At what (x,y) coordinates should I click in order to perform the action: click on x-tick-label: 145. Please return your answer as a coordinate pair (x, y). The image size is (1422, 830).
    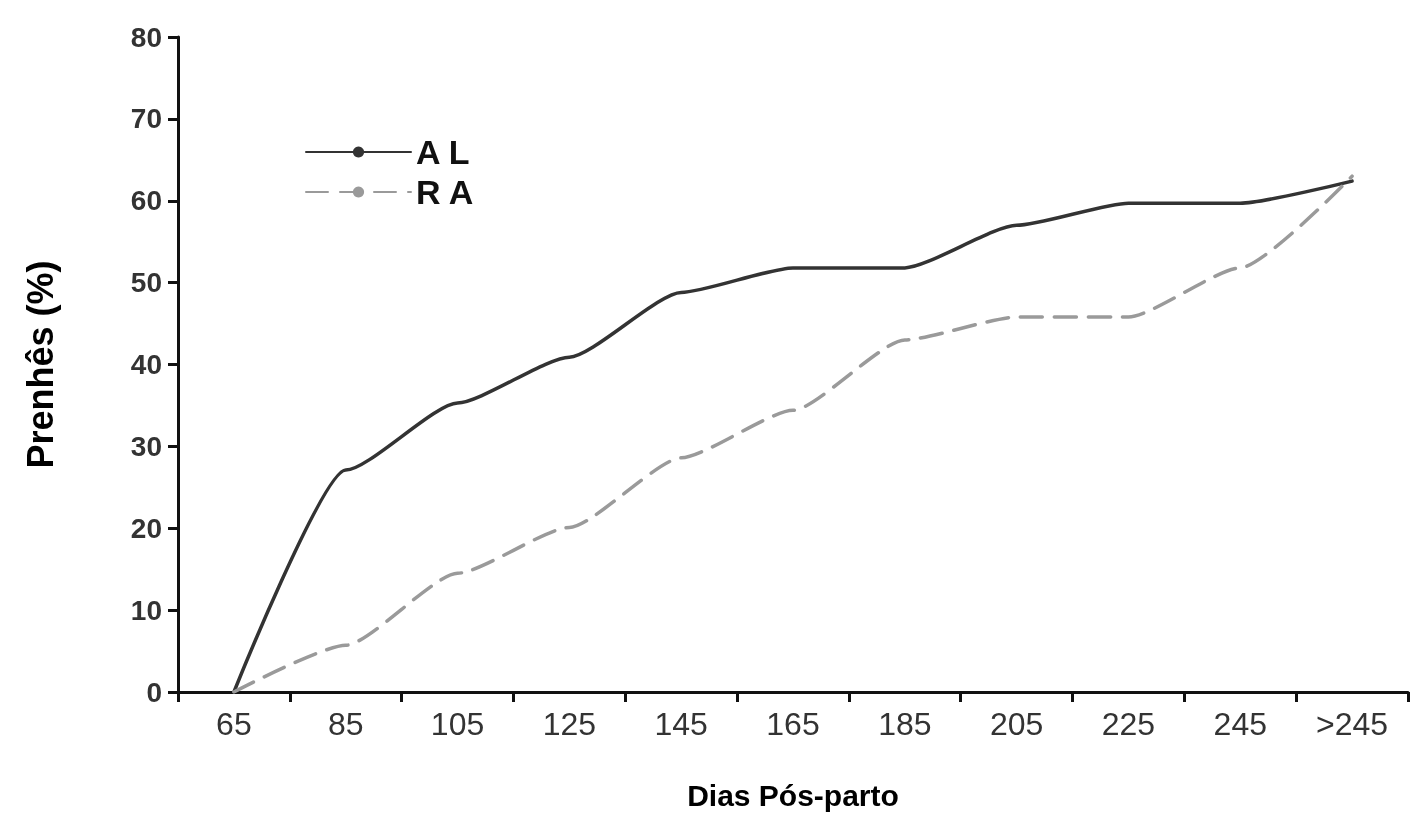
    Looking at the image, I should click on (681, 724).